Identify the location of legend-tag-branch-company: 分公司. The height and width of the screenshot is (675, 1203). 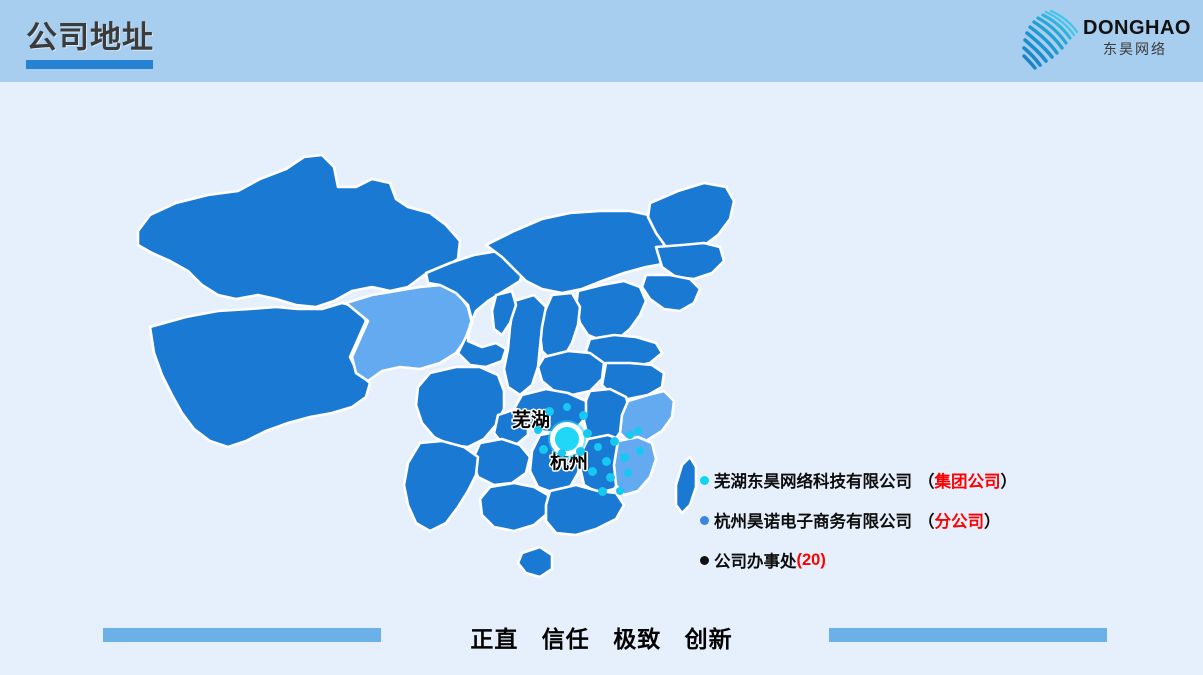
(959, 522).